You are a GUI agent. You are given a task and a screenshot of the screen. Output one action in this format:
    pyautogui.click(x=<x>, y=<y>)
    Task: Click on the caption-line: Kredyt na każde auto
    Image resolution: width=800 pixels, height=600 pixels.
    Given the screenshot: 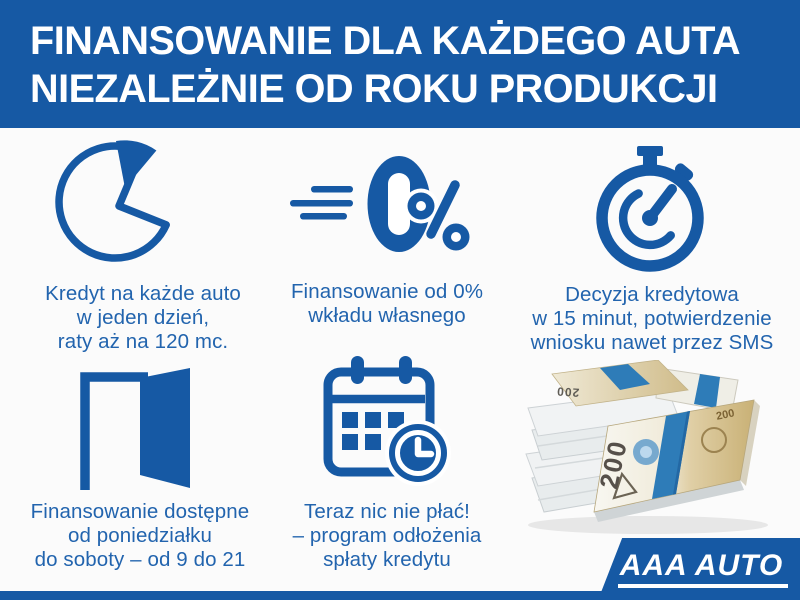 What is the action you would take?
    pyautogui.click(x=143, y=293)
    